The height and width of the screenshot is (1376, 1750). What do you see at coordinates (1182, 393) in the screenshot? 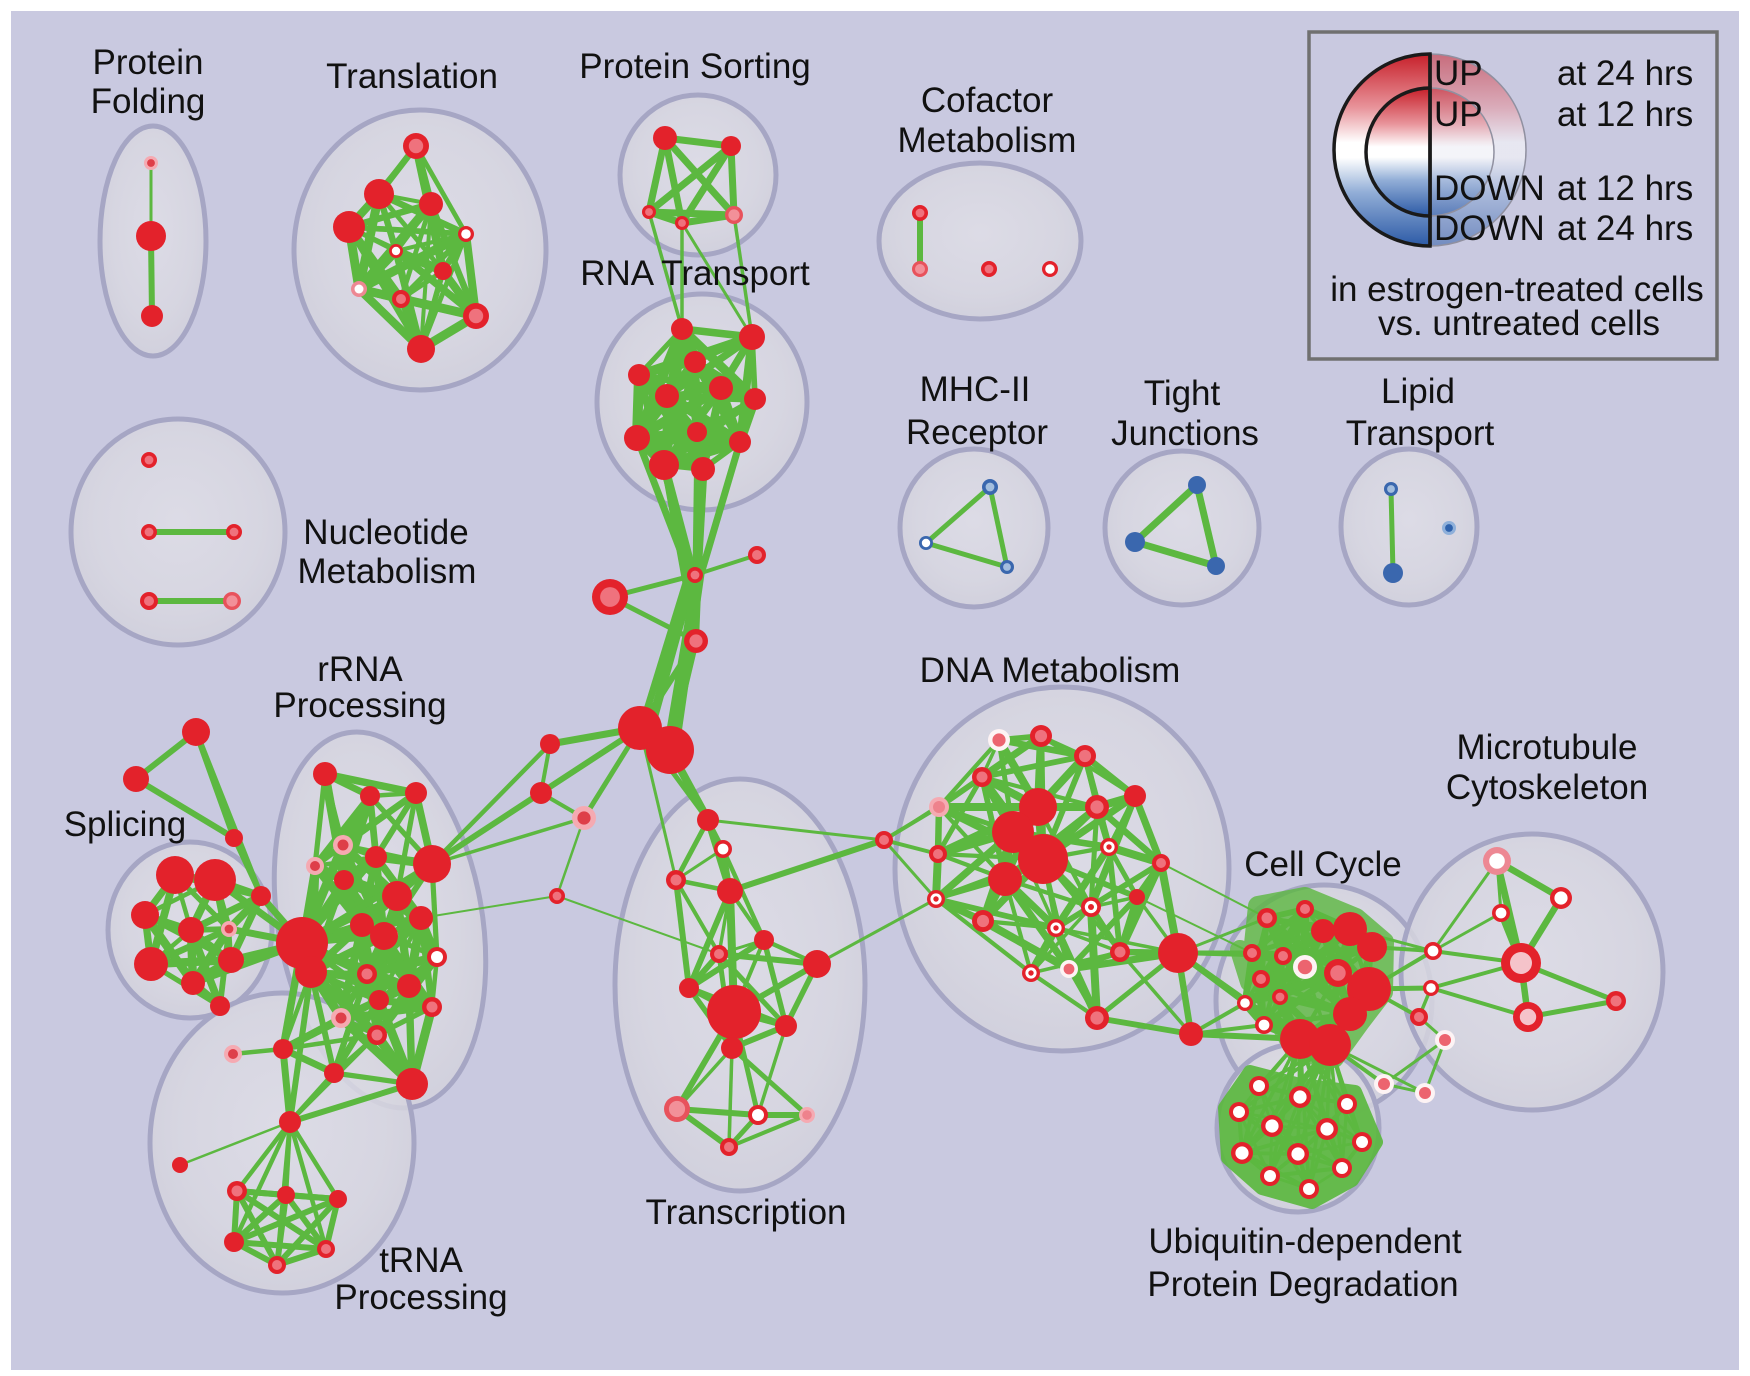
I see `svg-text: Tight` at bounding box center [1182, 393].